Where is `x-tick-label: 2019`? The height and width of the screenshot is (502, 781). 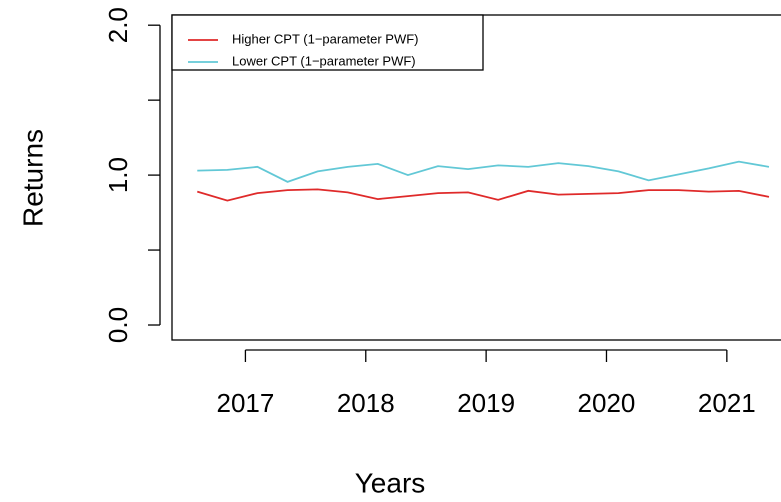
x-tick-label: 2019 is located at coordinates (486, 403).